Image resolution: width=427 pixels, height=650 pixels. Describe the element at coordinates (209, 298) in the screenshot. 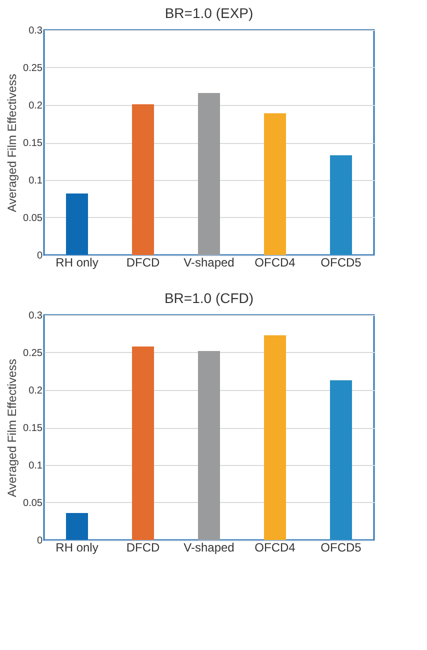

I see `chart-title: BR=1.0 (CFD)` at that location.